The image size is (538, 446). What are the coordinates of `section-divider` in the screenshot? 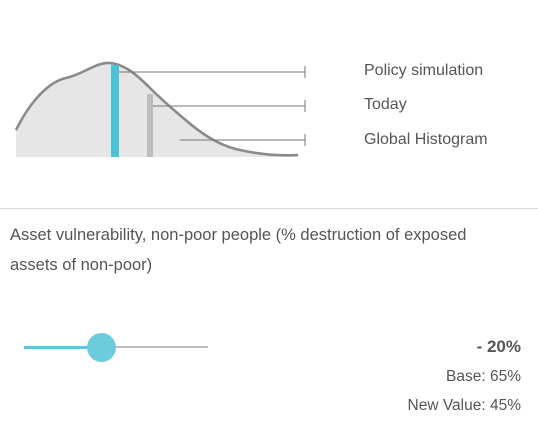 It's located at (269, 208).